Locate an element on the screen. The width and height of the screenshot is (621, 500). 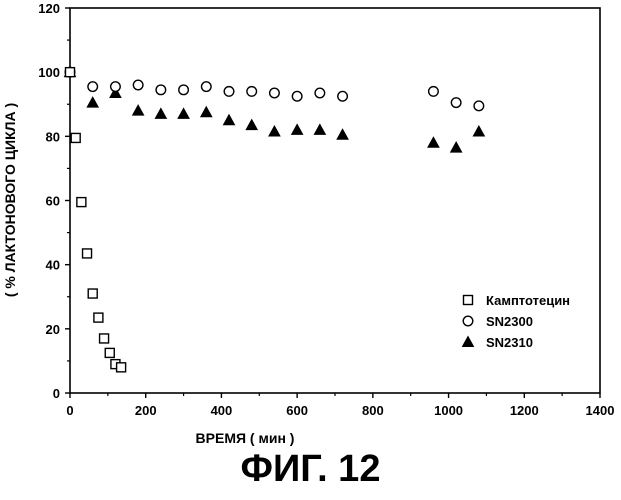
x-tick-label: 1400 is located at coordinates (600, 410).